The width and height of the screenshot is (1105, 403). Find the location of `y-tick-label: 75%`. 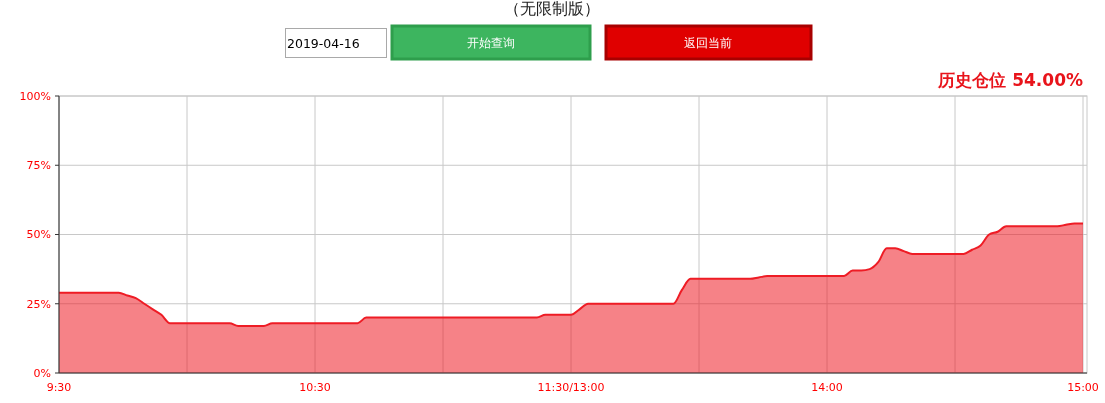

y-tick-label: 75% is located at coordinates (38, 166).